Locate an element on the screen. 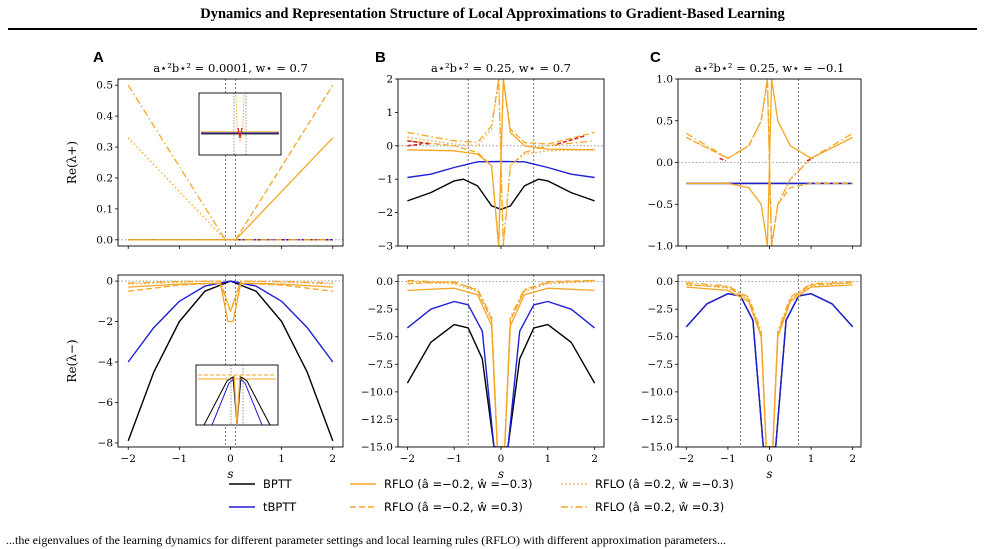 The width and height of the screenshot is (985, 549). y-axis-label: Re(λ−) is located at coordinates (72, 360).